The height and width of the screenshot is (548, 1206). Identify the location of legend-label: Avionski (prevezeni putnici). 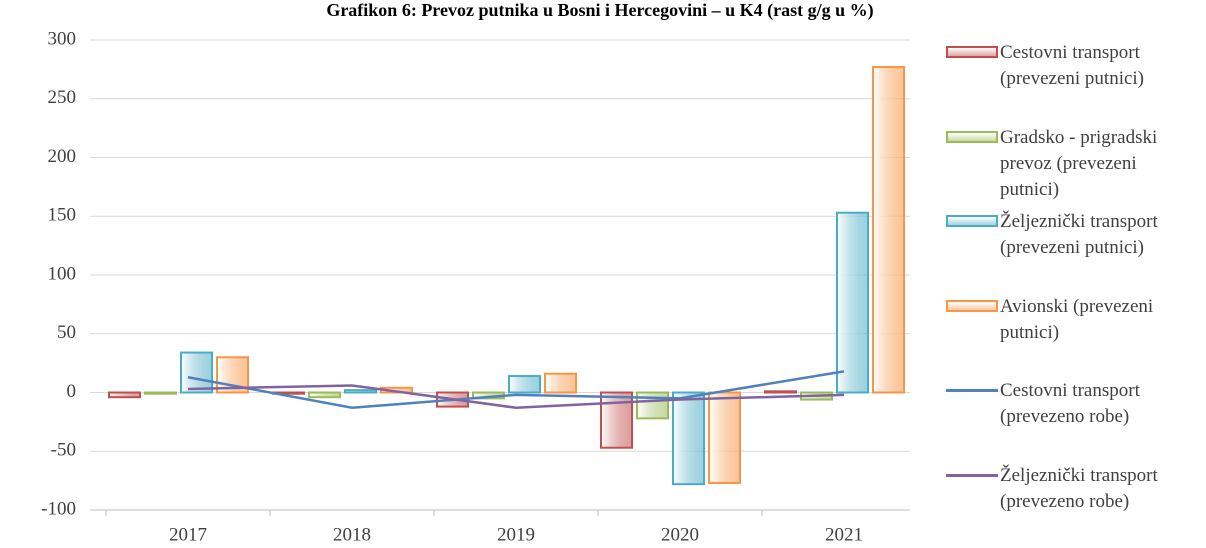
(1077, 319).